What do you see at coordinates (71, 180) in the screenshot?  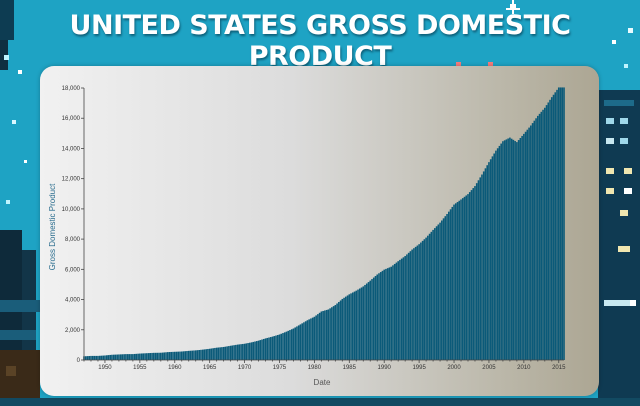 I see `y-tick-label: 12,000` at bounding box center [71, 180].